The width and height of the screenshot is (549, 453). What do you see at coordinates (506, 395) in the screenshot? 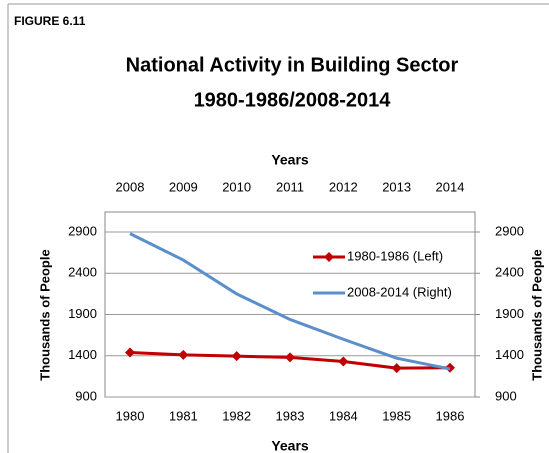
I see `y2-tick-label: 900` at bounding box center [506, 395].